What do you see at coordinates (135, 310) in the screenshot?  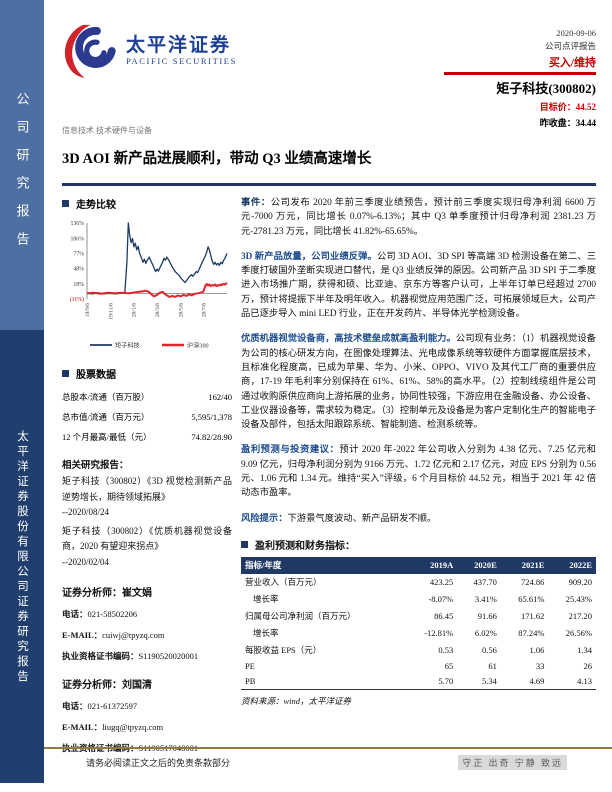 I see `x-tick-label: 20/1/6` at bounding box center [135, 310].